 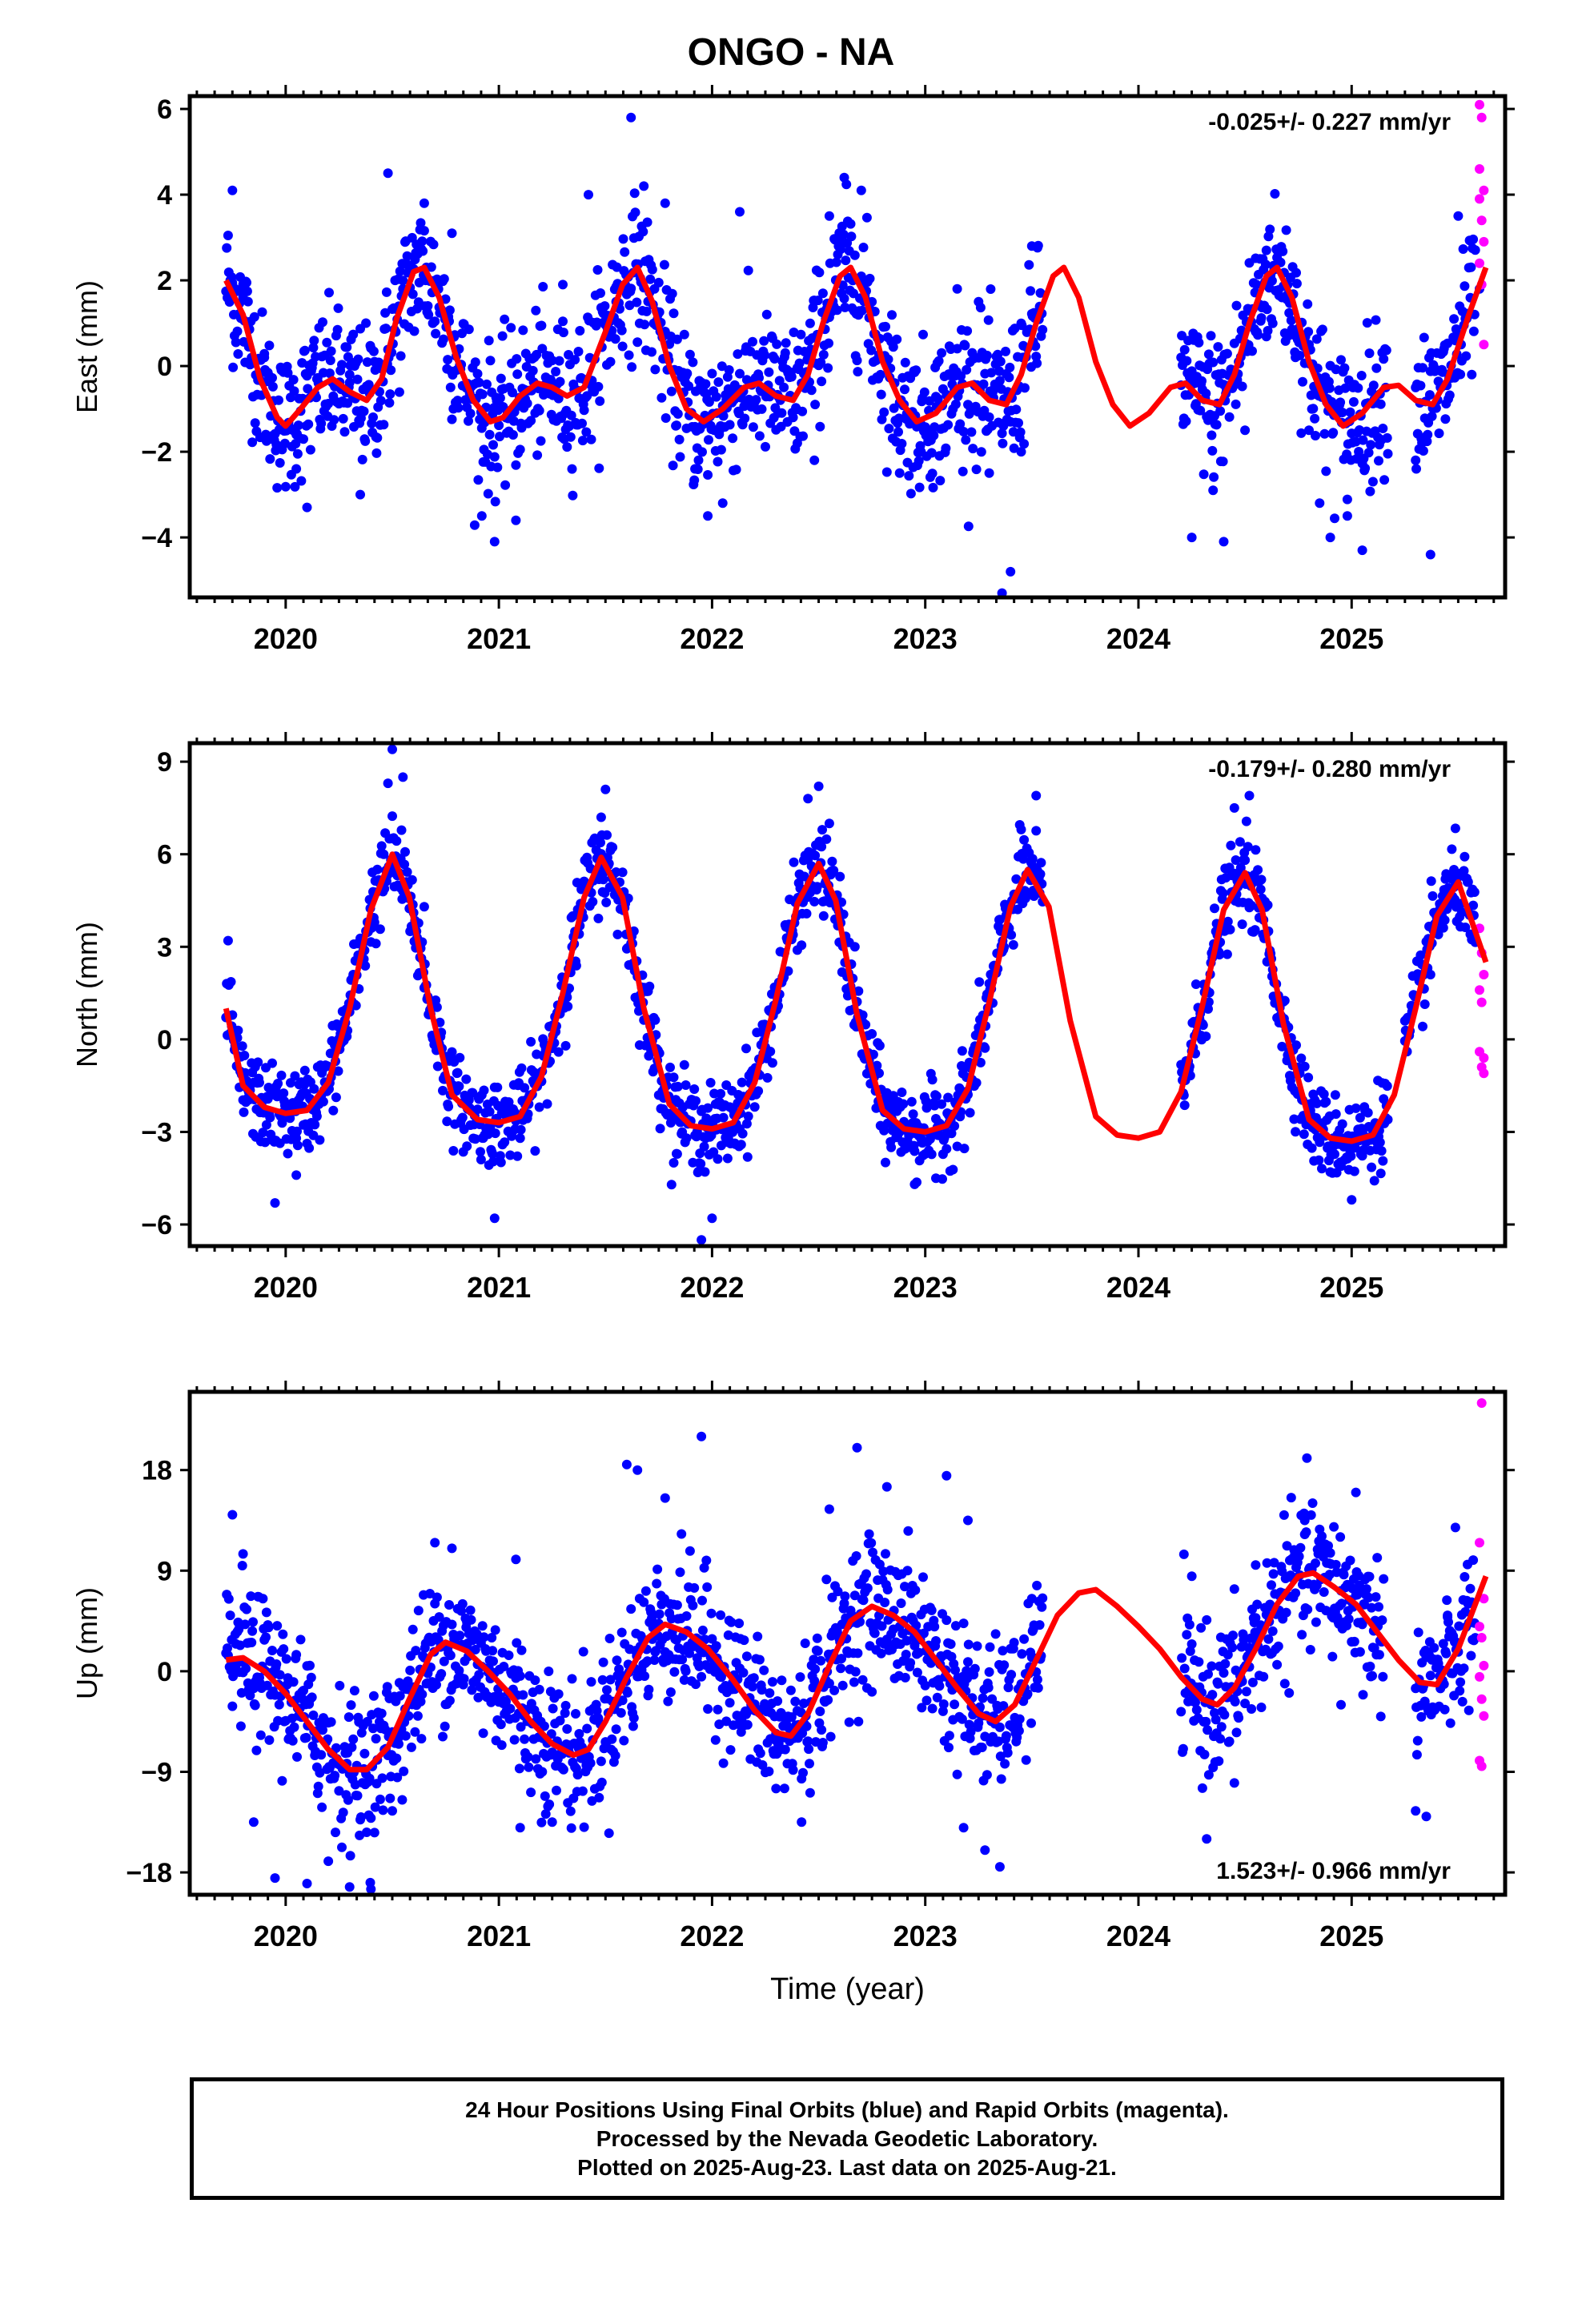 What do you see at coordinates (286, 1287) in the screenshot?
I see `x-tick-label: 2020` at bounding box center [286, 1287].